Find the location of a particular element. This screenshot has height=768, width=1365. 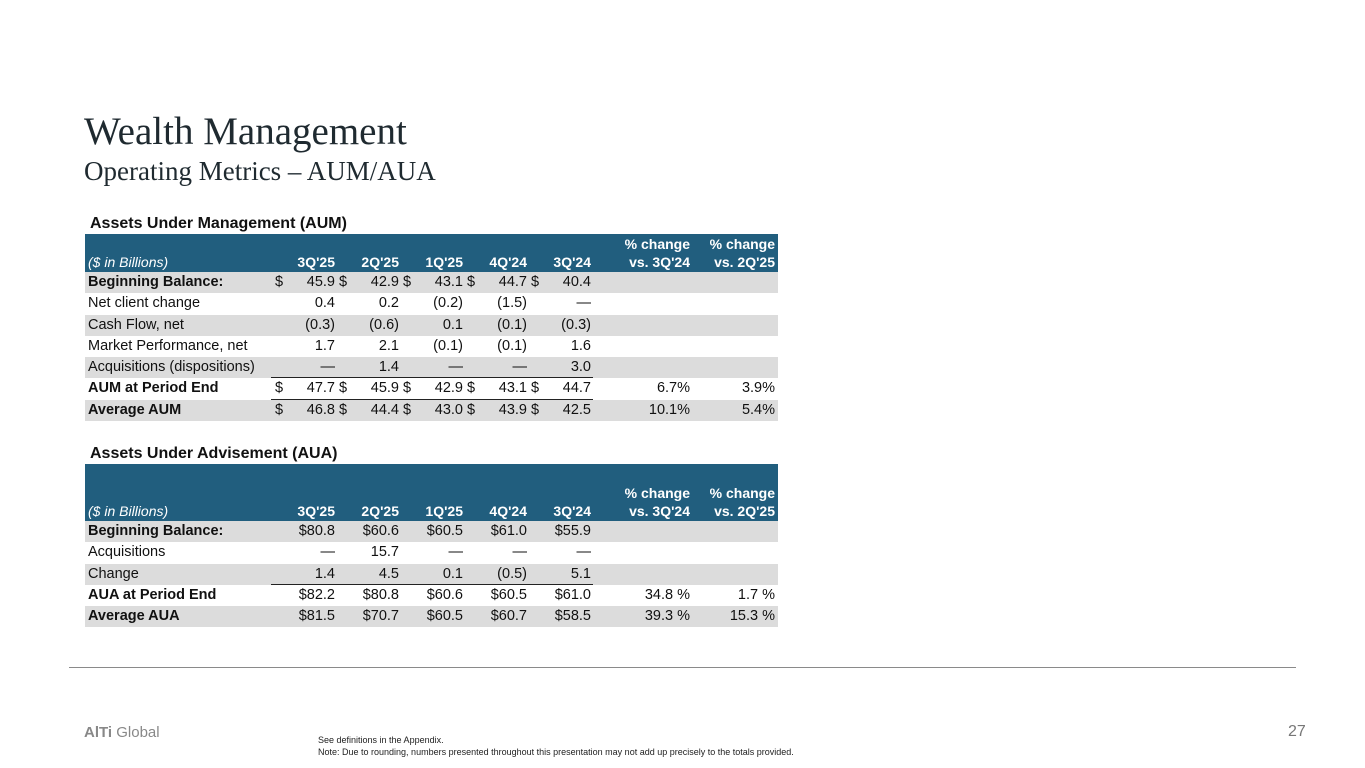

row-label: Average AUA is located at coordinates (134, 616).